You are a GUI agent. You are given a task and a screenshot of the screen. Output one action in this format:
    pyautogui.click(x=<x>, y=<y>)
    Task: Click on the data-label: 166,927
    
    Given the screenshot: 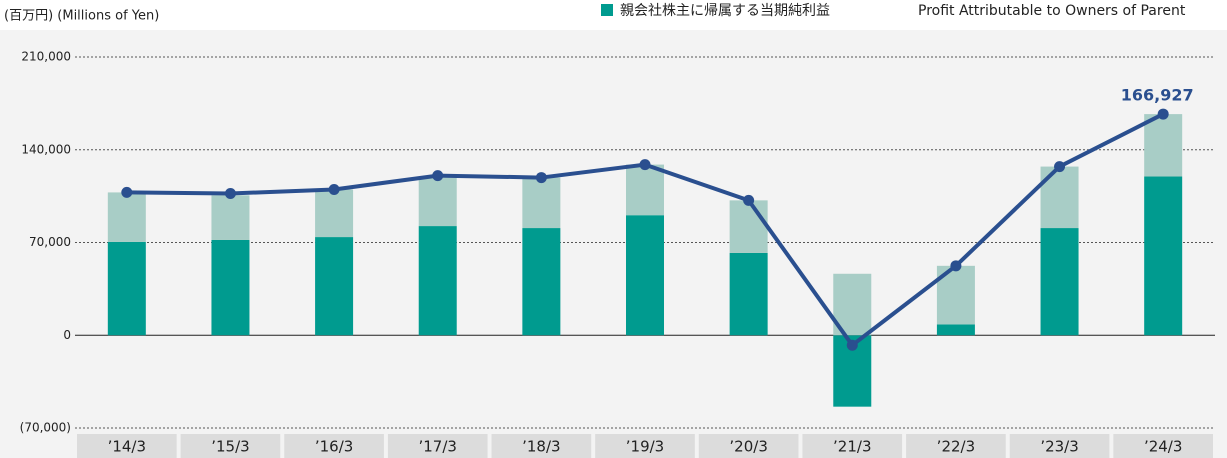 What is the action you would take?
    pyautogui.click(x=1157, y=95)
    